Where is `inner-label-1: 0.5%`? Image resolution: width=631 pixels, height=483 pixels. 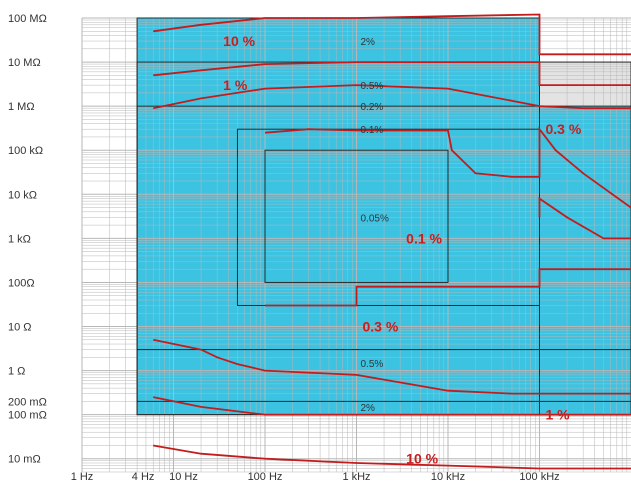 inner-label-1: 0.5% is located at coordinates (372, 86).